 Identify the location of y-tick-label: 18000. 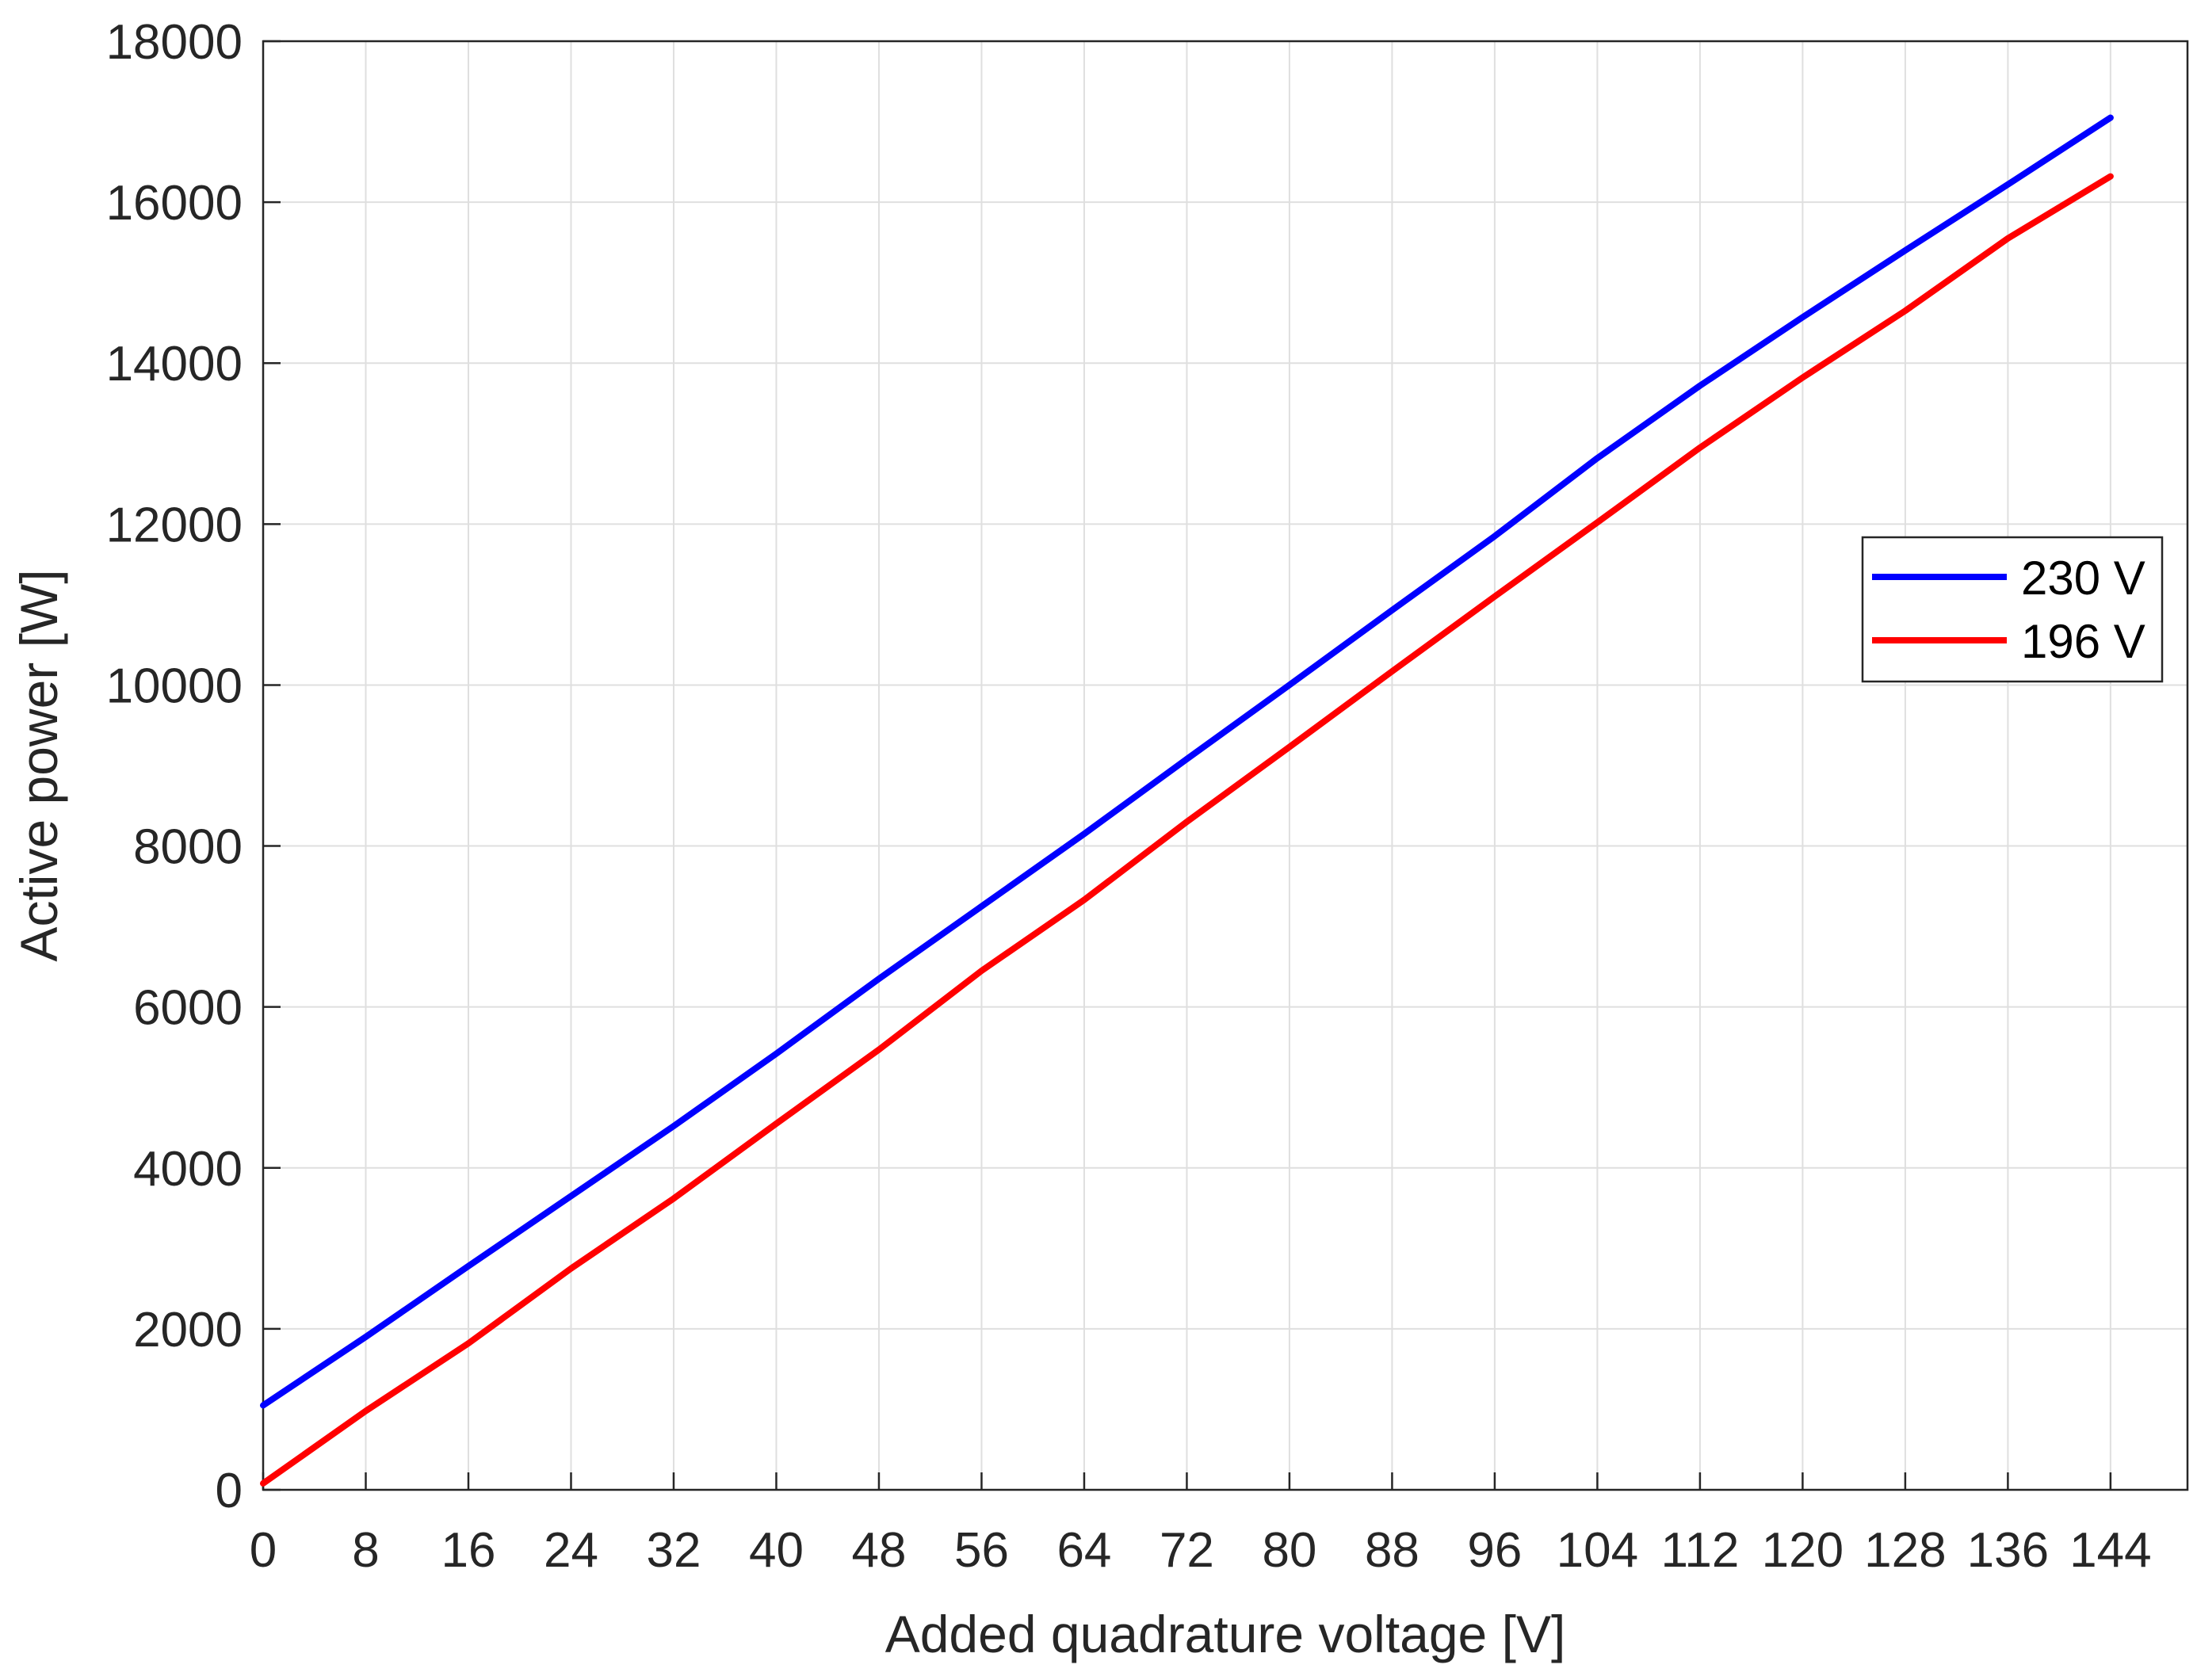
(174, 42).